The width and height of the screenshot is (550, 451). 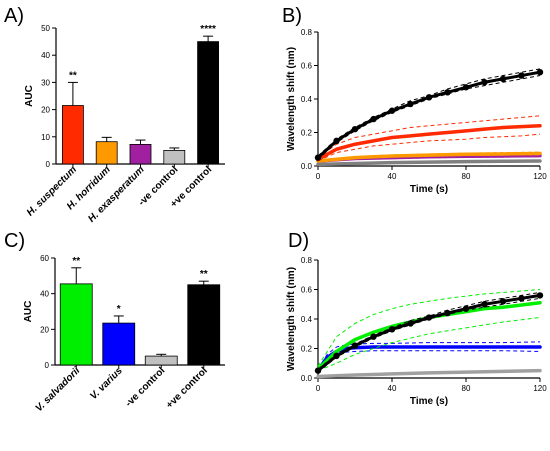 What do you see at coordinates (106, 383) in the screenshot?
I see `category-label: V. varius` at bounding box center [106, 383].